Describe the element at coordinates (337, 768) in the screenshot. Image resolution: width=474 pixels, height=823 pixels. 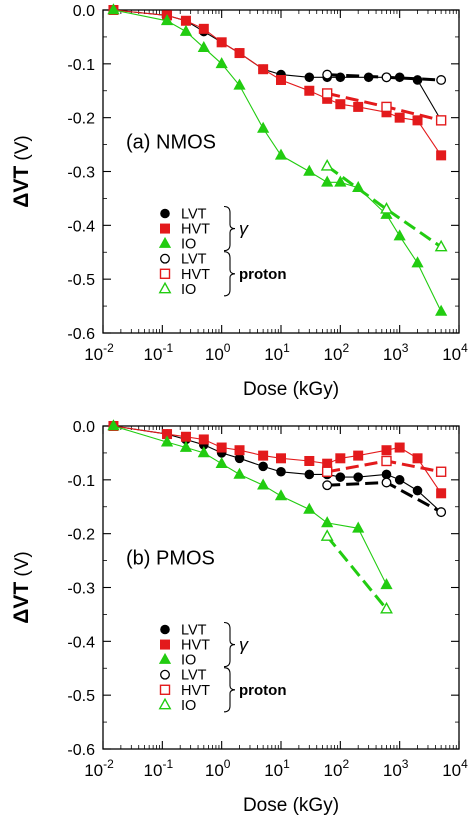
I see `x-tick-label: 10²` at that location.